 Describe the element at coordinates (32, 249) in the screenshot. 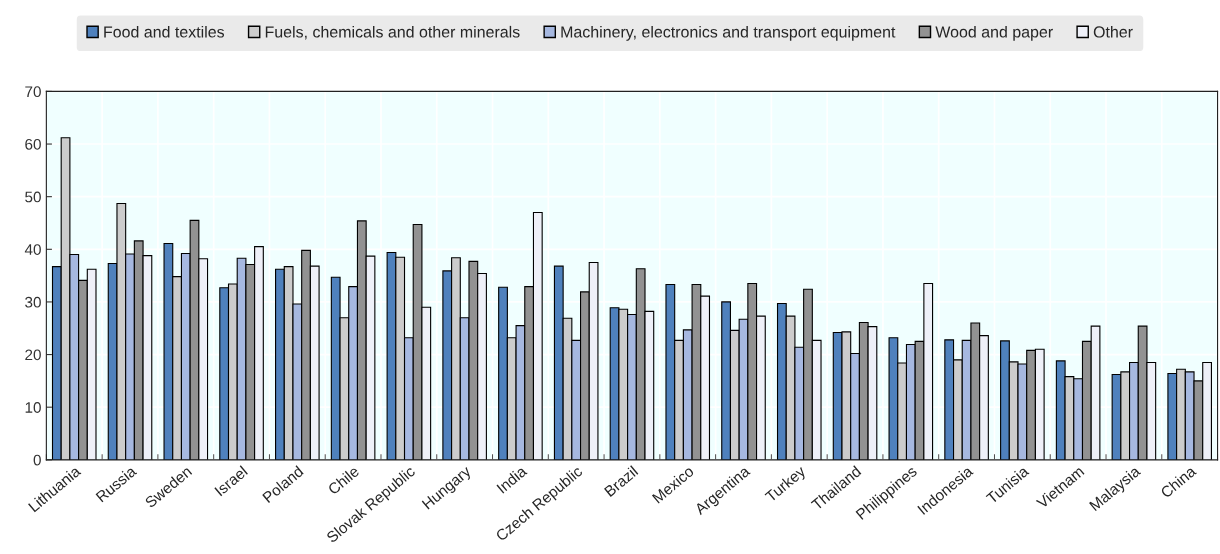

I see `y-tick-label: 40` at that location.